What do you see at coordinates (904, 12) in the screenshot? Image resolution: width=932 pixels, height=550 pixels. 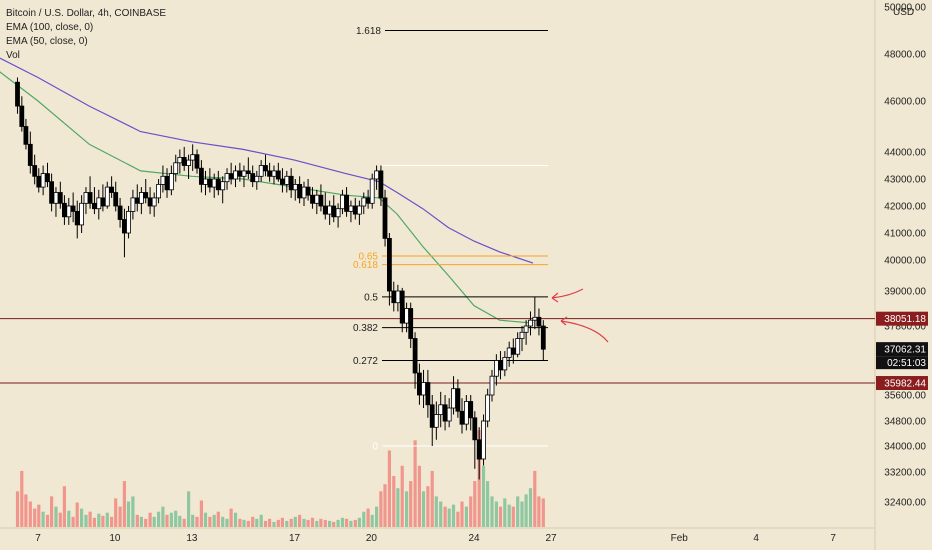 I see `price-scale-currency: USD` at bounding box center [904, 12].